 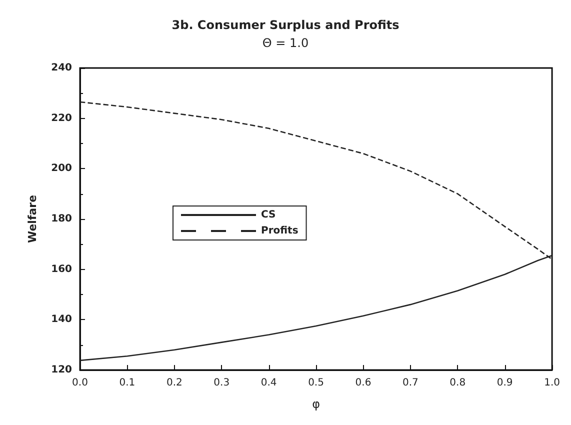 I want to click on y-tick-label: 240, so click(x=61, y=68).